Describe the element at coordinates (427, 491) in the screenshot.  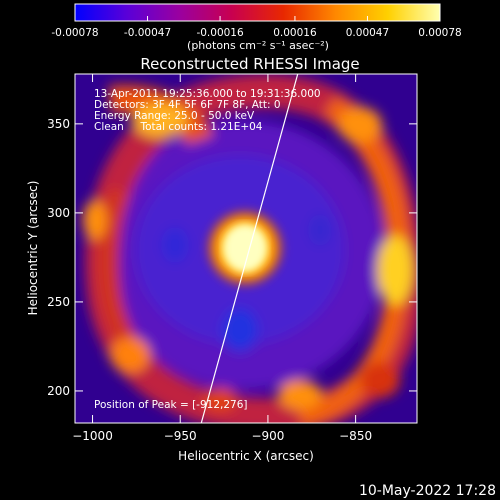
I see `timestamp: 10-May-2022 17:28` at that location.